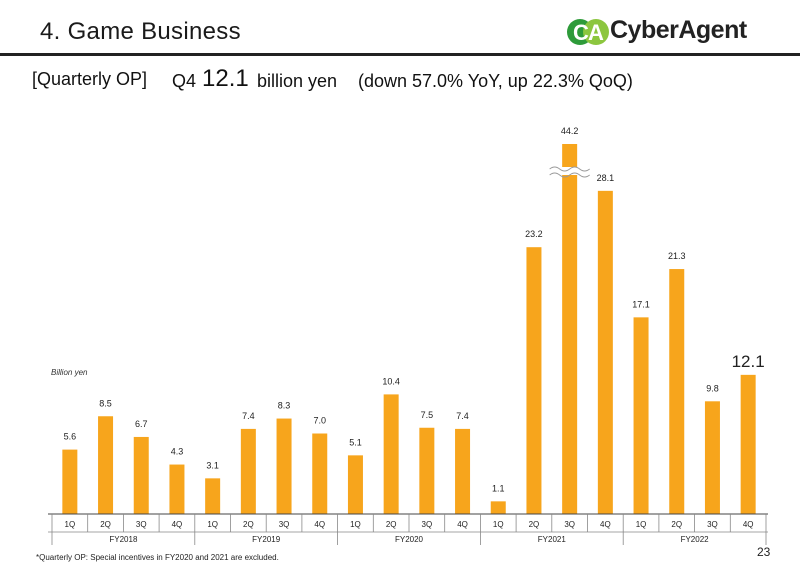 Image resolution: width=800 pixels, height=565 pixels. I want to click on fiscal-year-label: FY2022, so click(695, 539).